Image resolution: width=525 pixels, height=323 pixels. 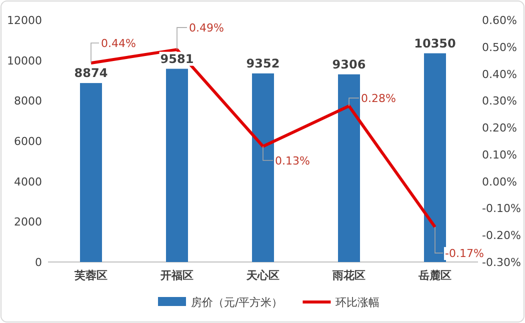 What do you see at coordinates (501, 235) in the screenshot?
I see `y2-tick-label: -0.20%` at bounding box center [501, 235].